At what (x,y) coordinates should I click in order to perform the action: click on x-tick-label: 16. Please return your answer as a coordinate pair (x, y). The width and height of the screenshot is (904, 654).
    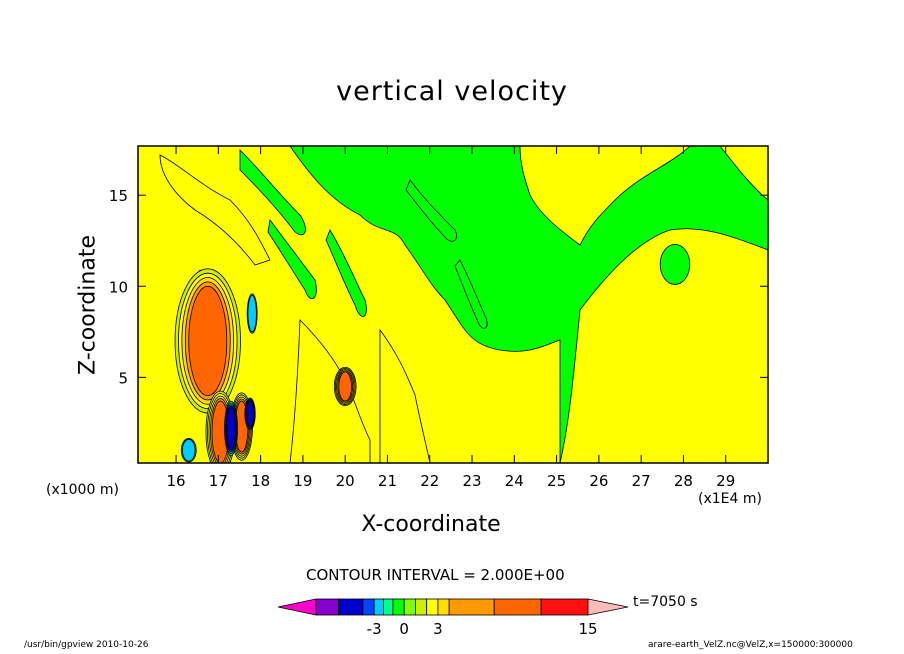
    Looking at the image, I should click on (176, 481).